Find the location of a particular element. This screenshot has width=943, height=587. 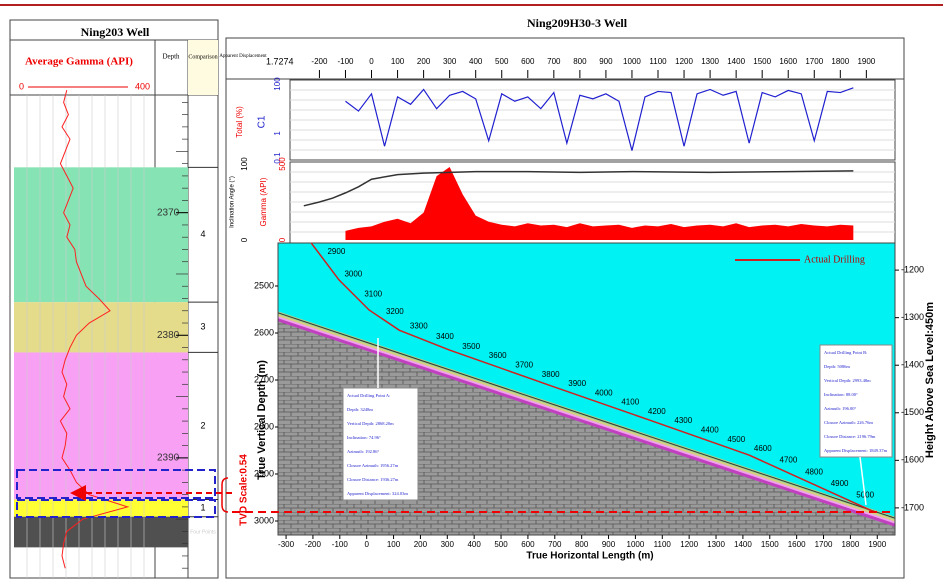

gamma-tick: 500 is located at coordinates (282, 164).